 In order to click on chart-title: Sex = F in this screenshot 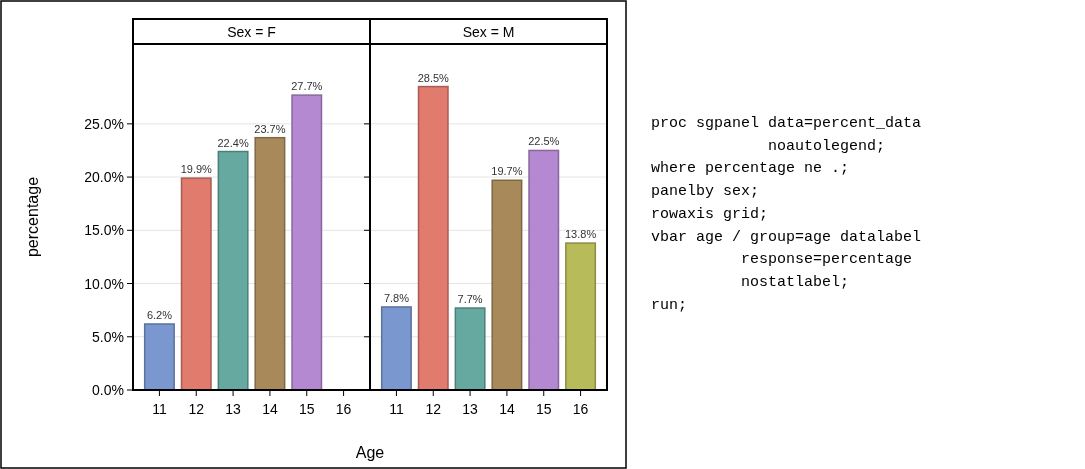, I will do `click(251, 31)`.